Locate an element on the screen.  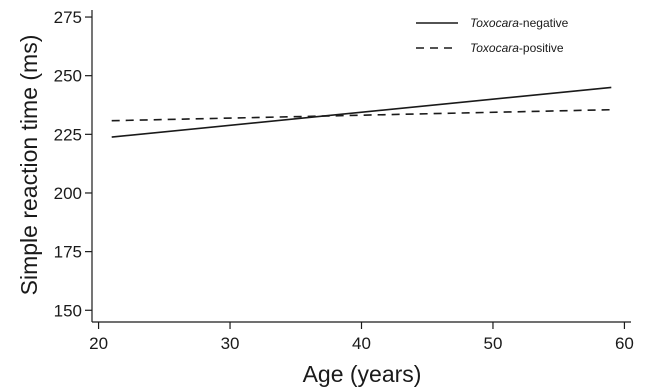
y-tick-label: 175 is located at coordinates (68, 252).